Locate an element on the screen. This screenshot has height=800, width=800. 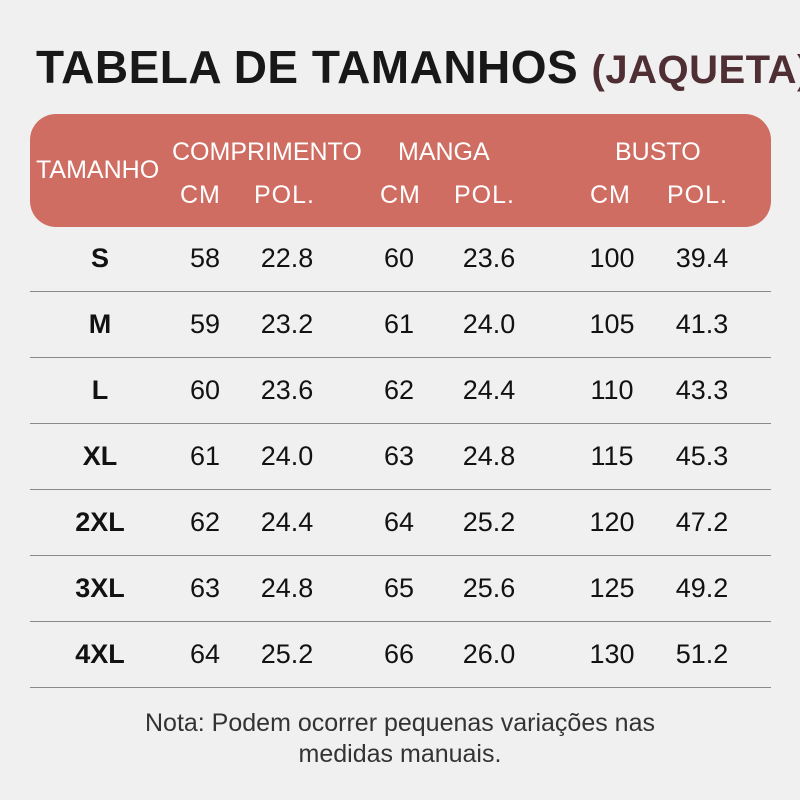
cell-manga-cm: 60 is located at coordinates (399, 258).